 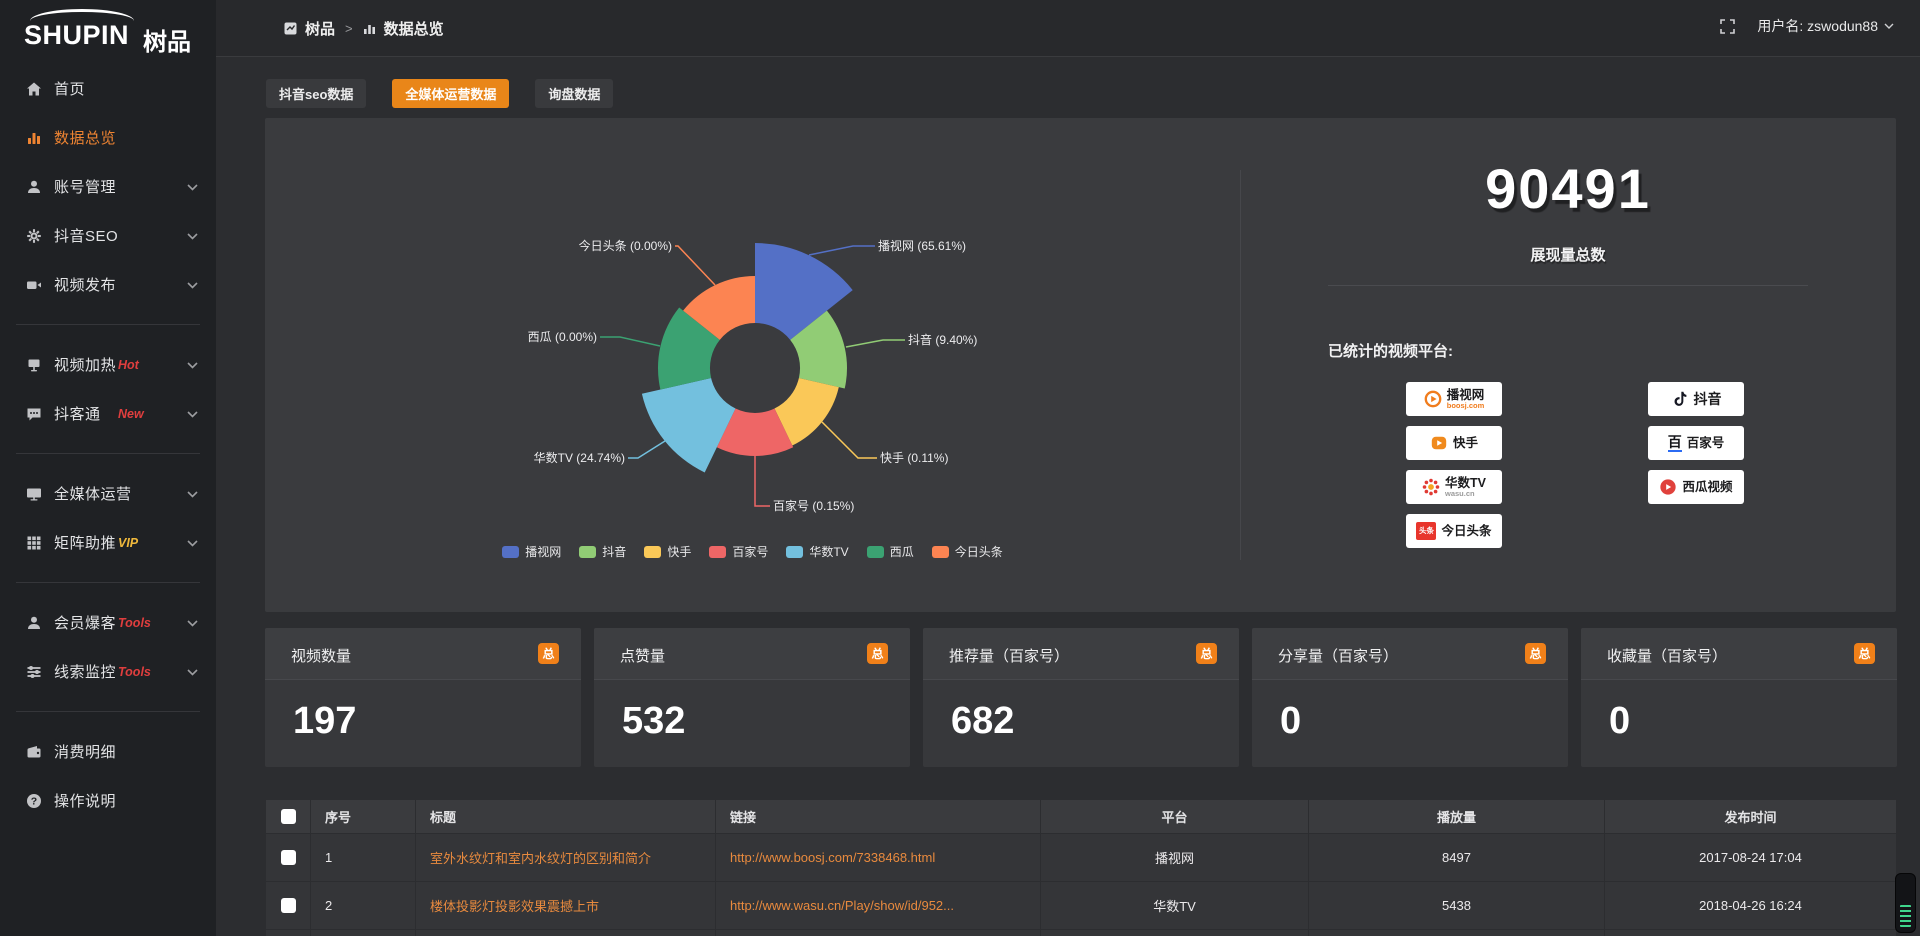 I want to click on legend-label: 抖音, so click(x=614, y=552).